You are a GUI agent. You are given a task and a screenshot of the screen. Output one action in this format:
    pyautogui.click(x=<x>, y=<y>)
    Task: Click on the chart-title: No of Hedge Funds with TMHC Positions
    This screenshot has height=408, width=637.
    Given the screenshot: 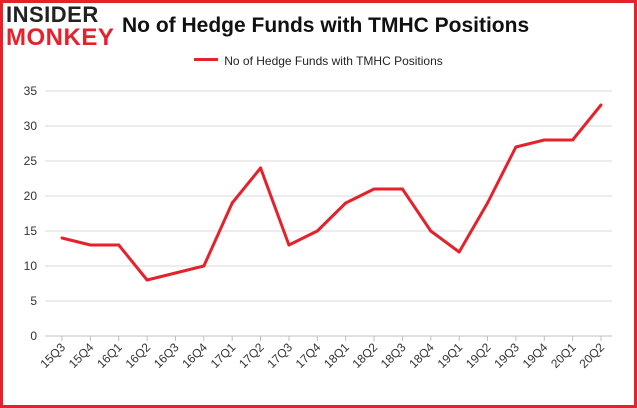 What is the action you would take?
    pyautogui.click(x=326, y=25)
    